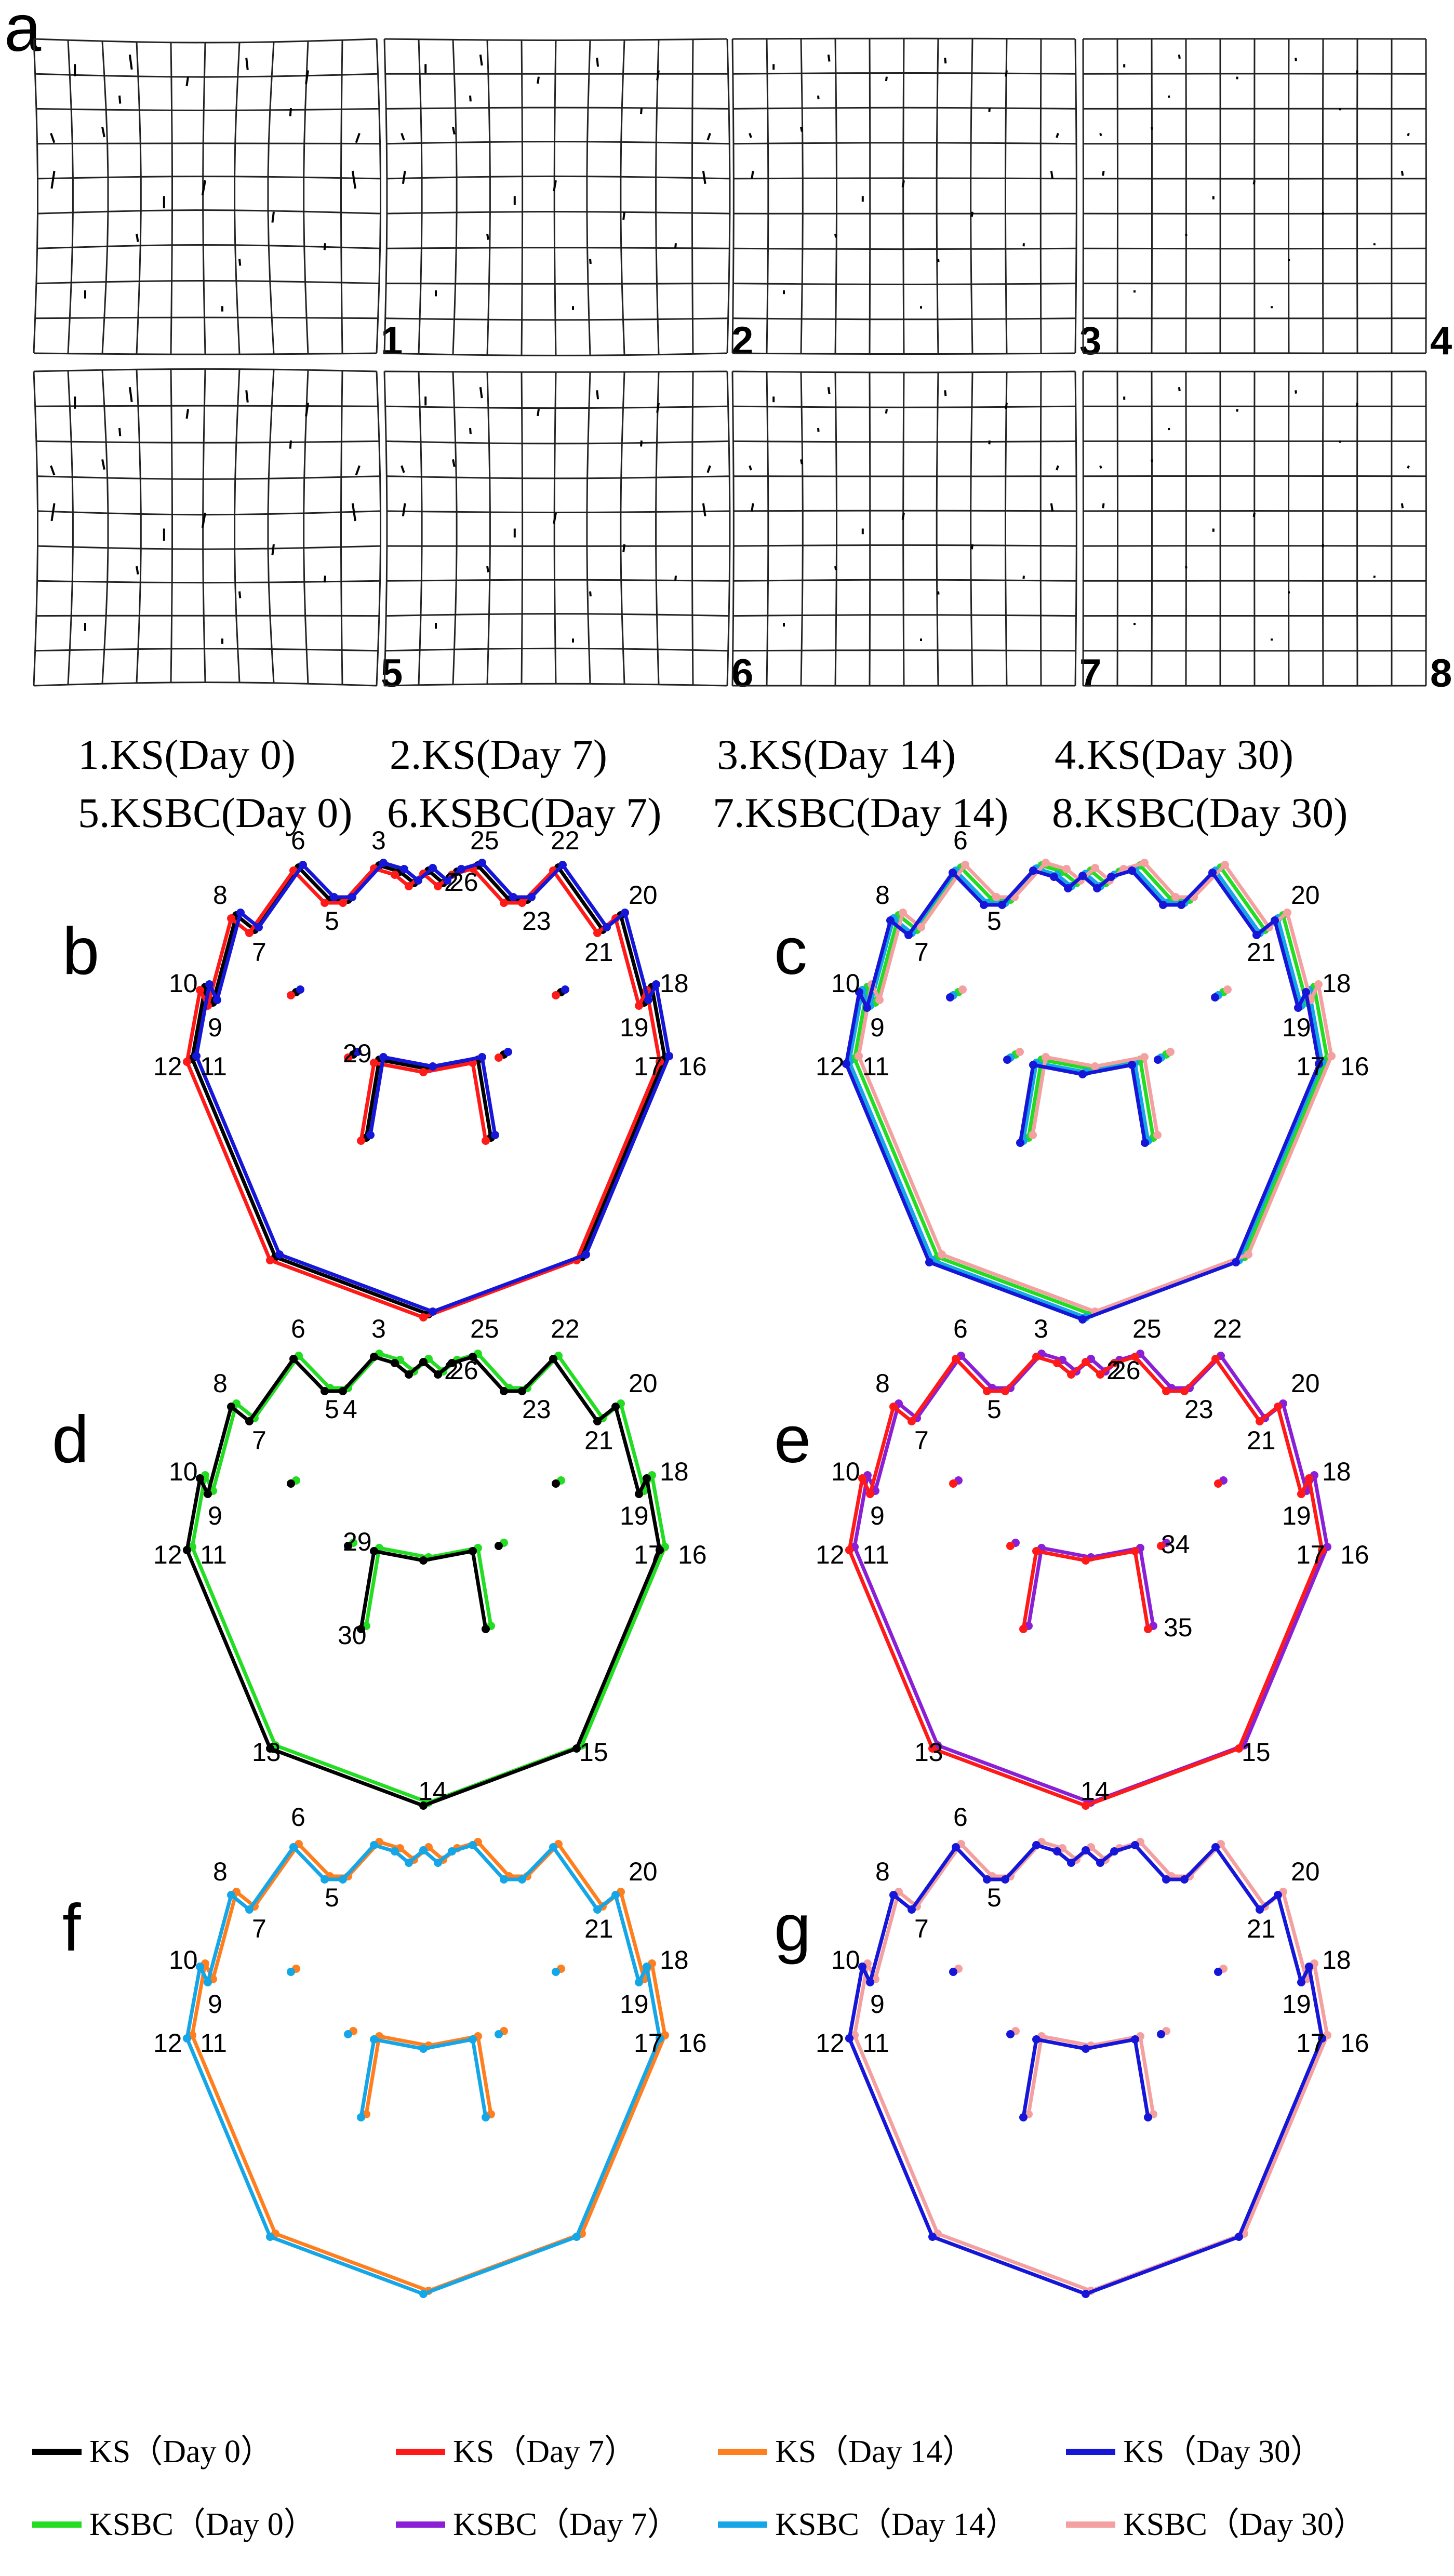 This screenshot has width=1454, height=2576. Describe the element at coordinates (174, 2524) in the screenshot. I see `legend-item: KSBC（Day 0）` at that location.